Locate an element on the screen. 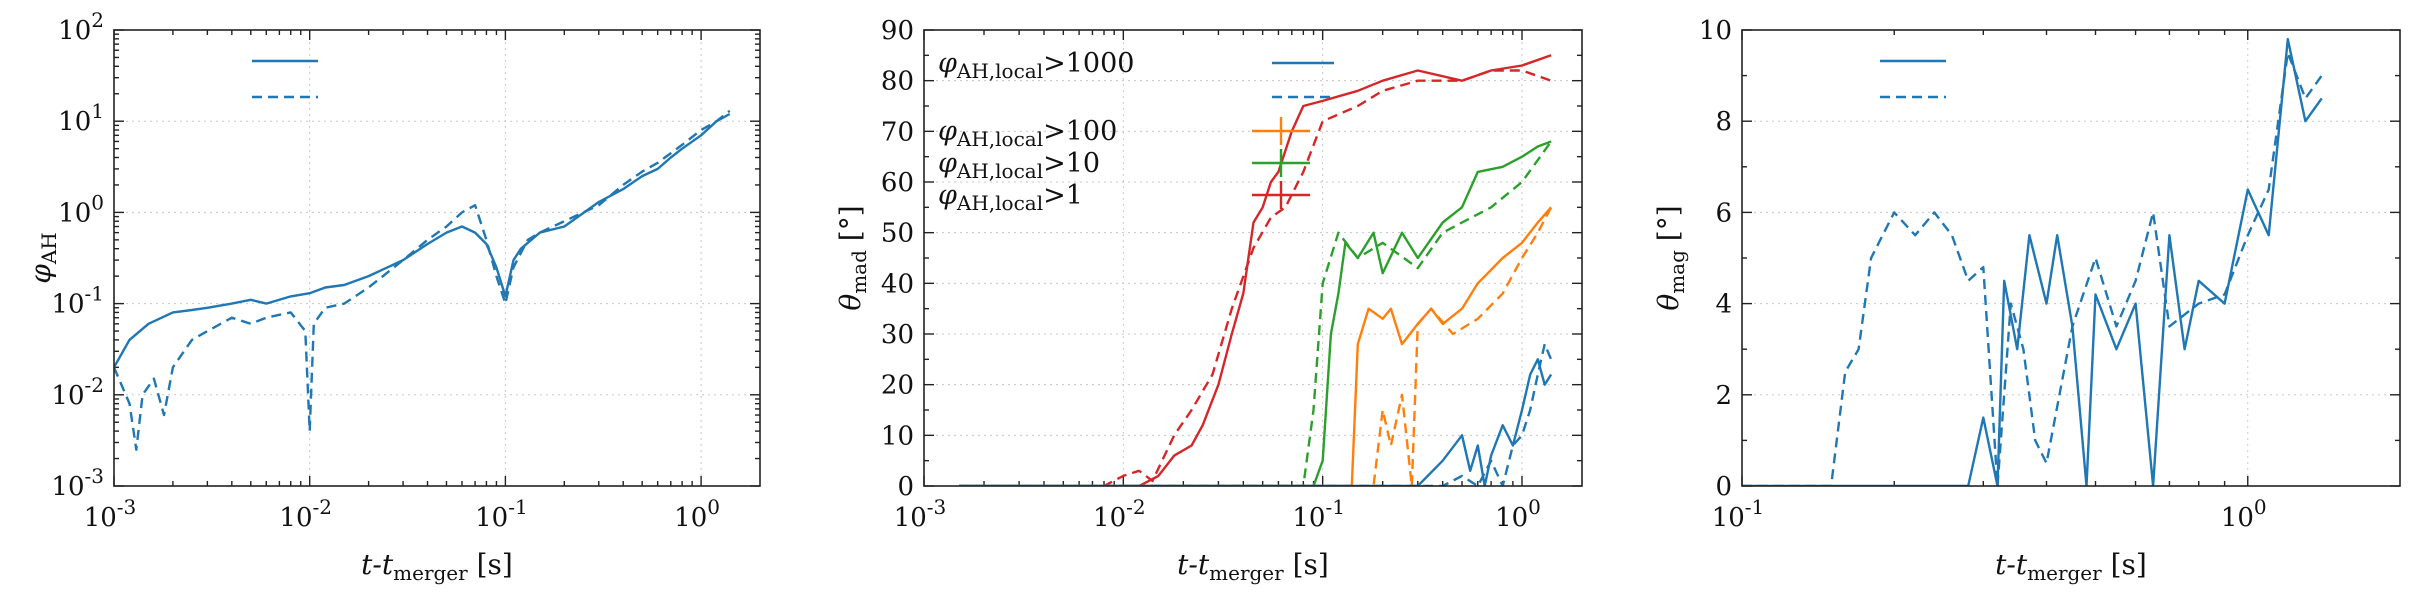 The height and width of the screenshot is (600, 2413). y-tick-label: 4 is located at coordinates (1723, 305).